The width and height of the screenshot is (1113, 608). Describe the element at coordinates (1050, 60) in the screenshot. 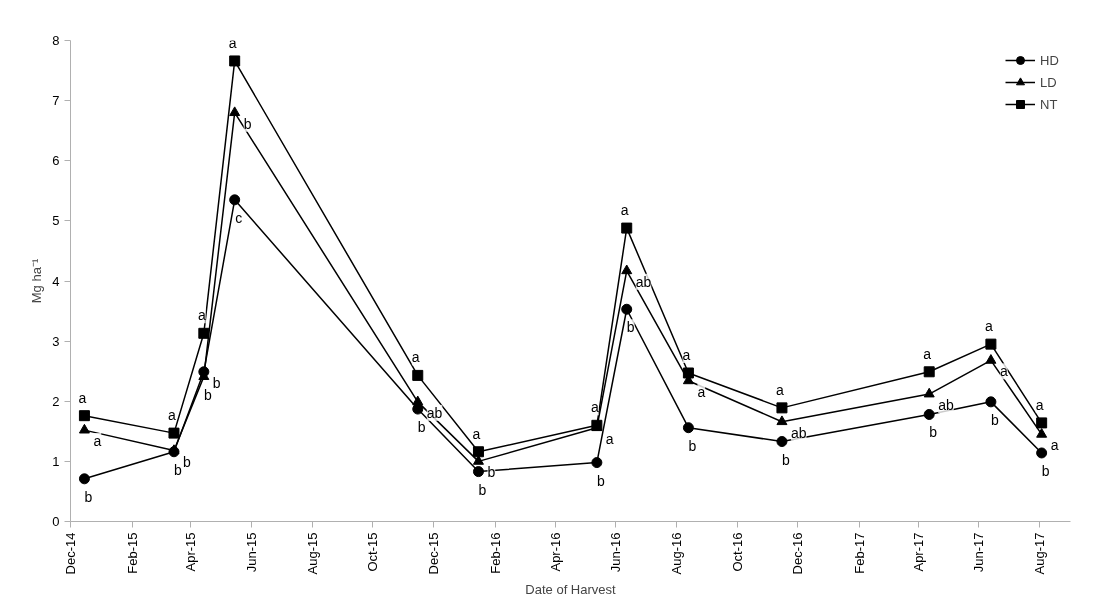

I see `legend-label: HD` at that location.